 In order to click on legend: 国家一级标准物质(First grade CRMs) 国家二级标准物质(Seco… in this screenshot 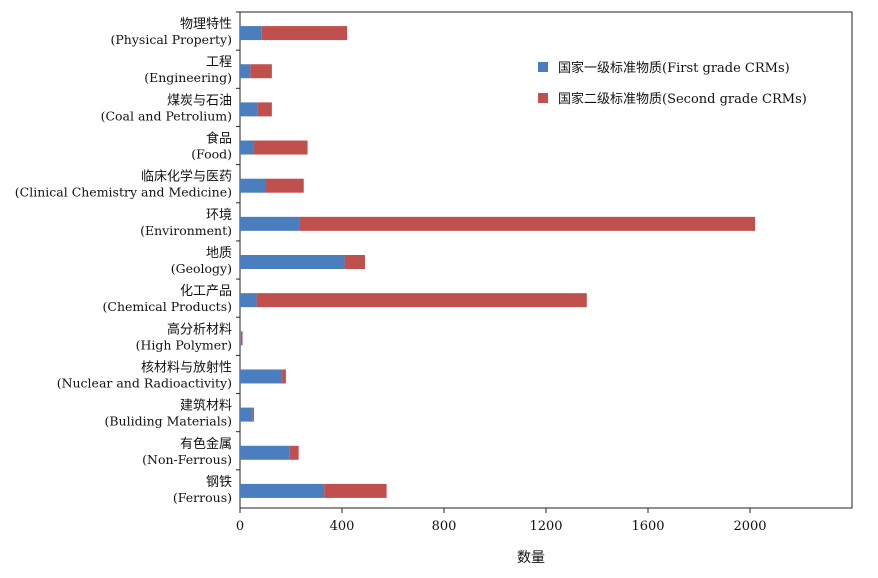, I will do `click(672, 83)`.